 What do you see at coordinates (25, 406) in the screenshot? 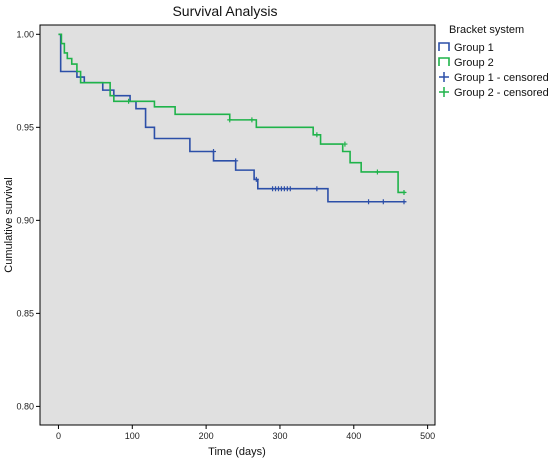
I see `y-tick-label: 0.80` at bounding box center [25, 406].